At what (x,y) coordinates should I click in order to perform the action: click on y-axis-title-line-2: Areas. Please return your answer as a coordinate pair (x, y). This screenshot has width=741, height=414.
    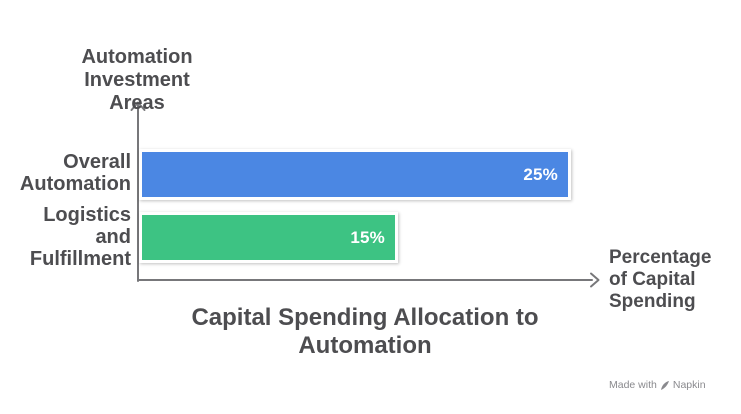
    Looking at the image, I should click on (137, 103).